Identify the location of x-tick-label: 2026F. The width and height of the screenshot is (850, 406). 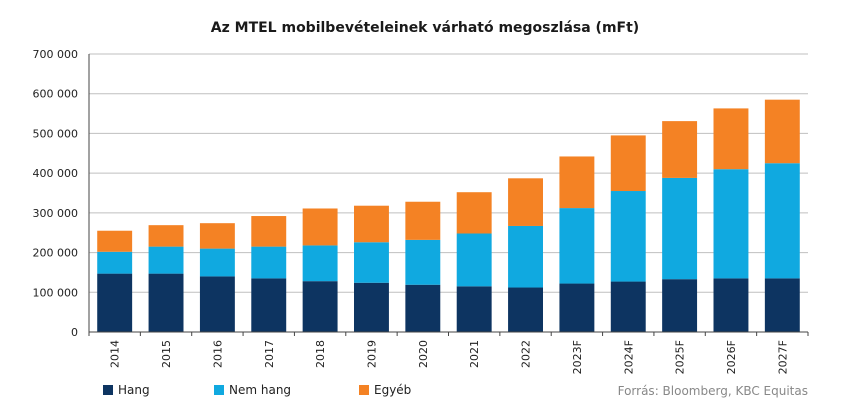
(731, 357).